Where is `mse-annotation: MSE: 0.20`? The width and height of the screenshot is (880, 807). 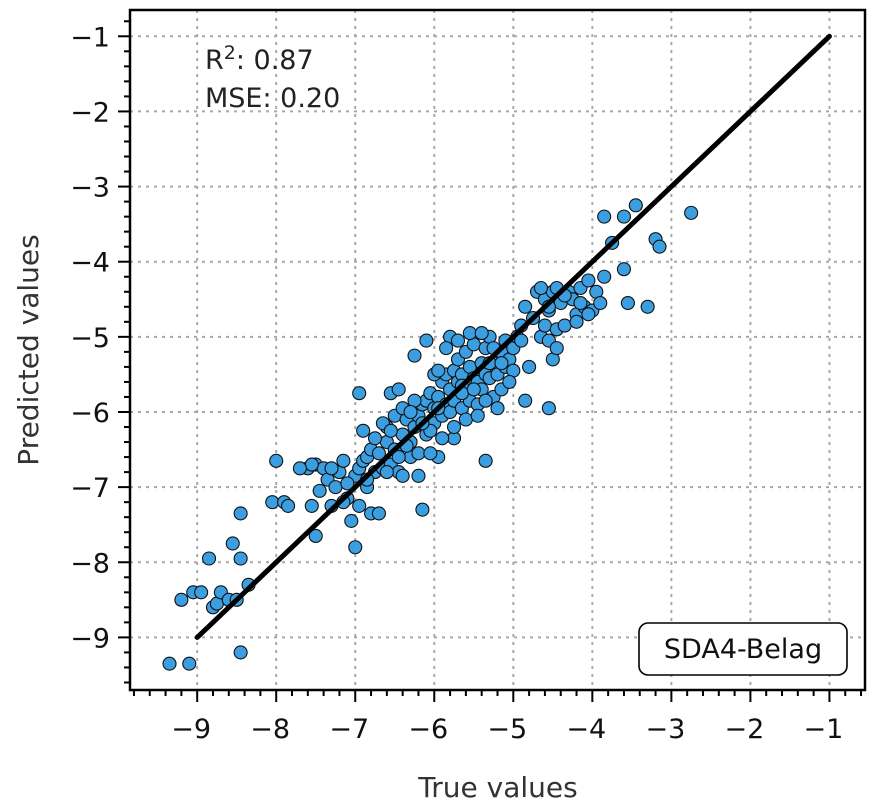
mse-annotation: MSE: 0.20 is located at coordinates (272, 98).